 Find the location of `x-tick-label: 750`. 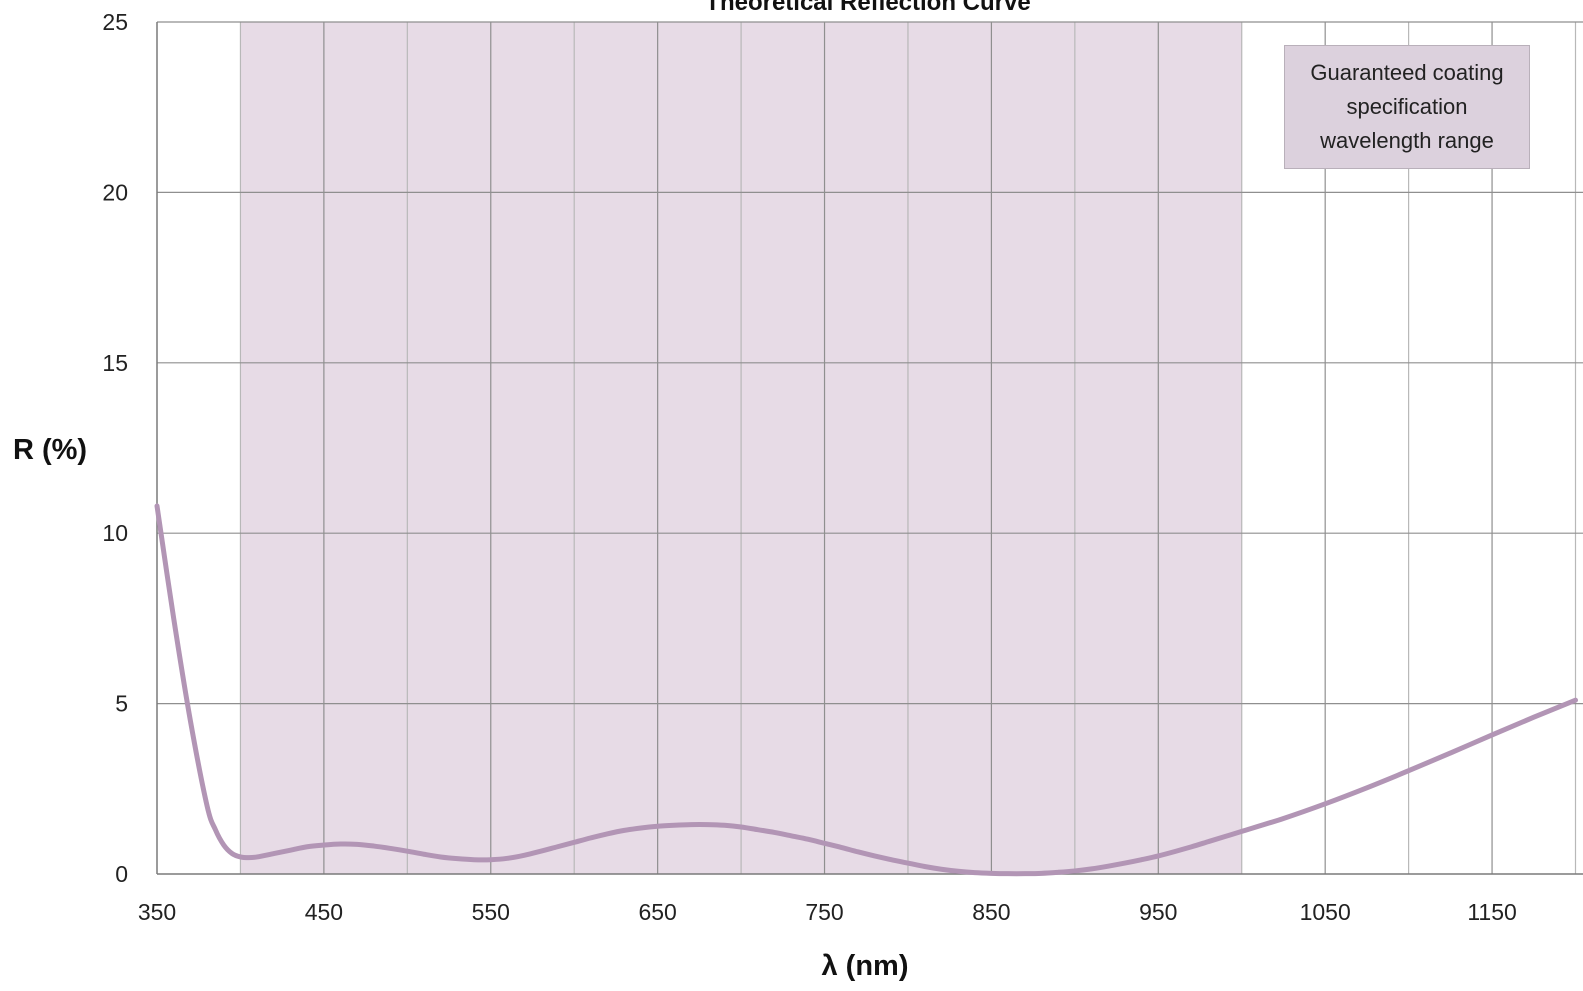

x-tick-label: 750 is located at coordinates (824, 912).